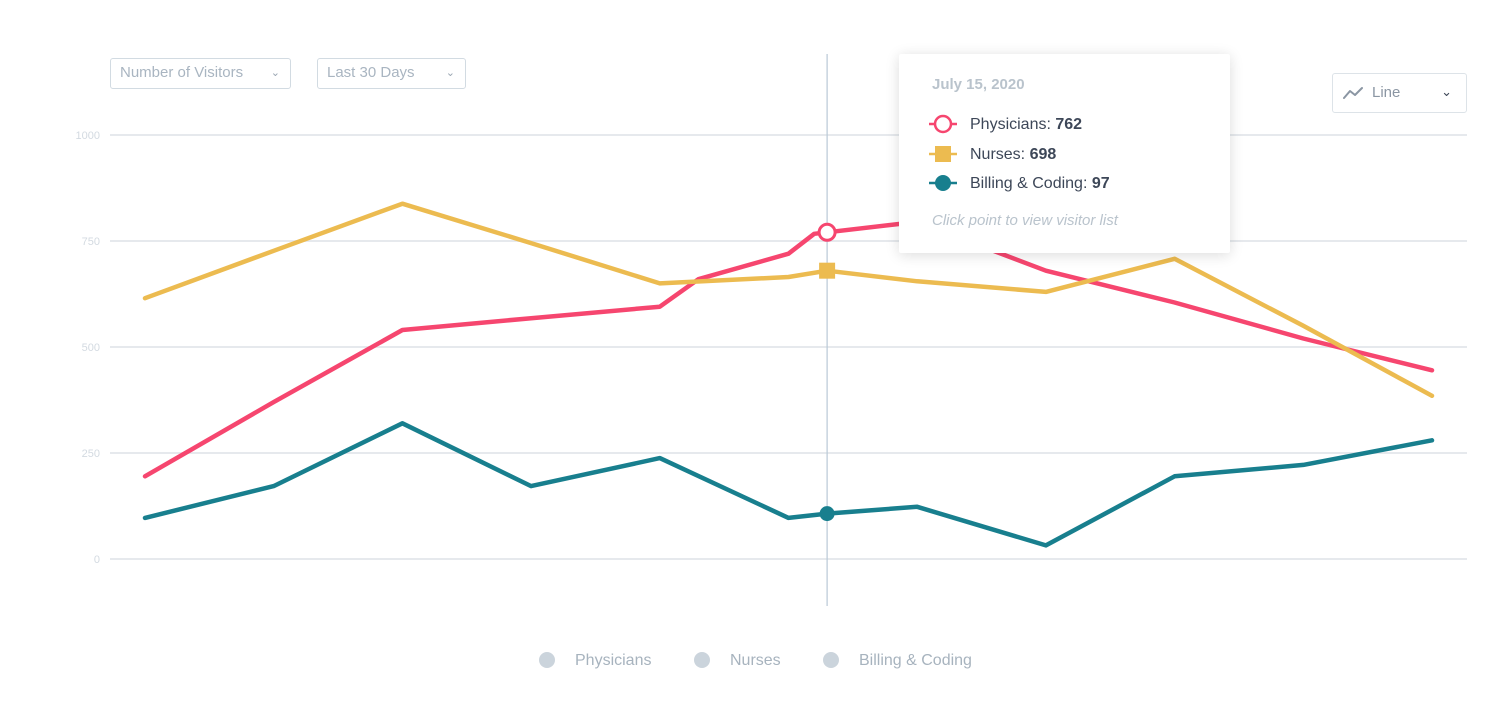 The image size is (1500, 711). I want to click on y-tick-label: 0, so click(97, 560).